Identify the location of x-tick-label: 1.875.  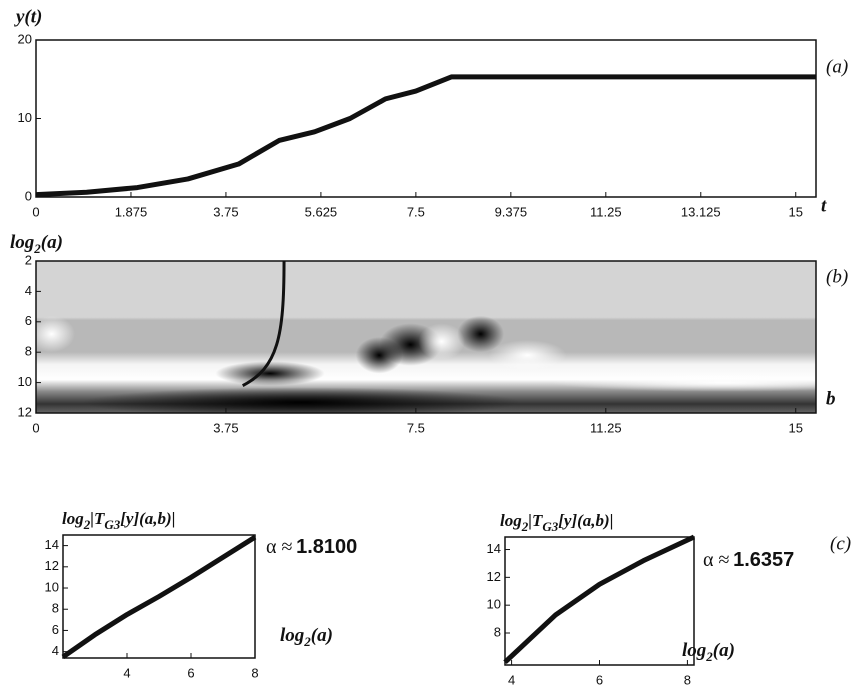
(131, 211).